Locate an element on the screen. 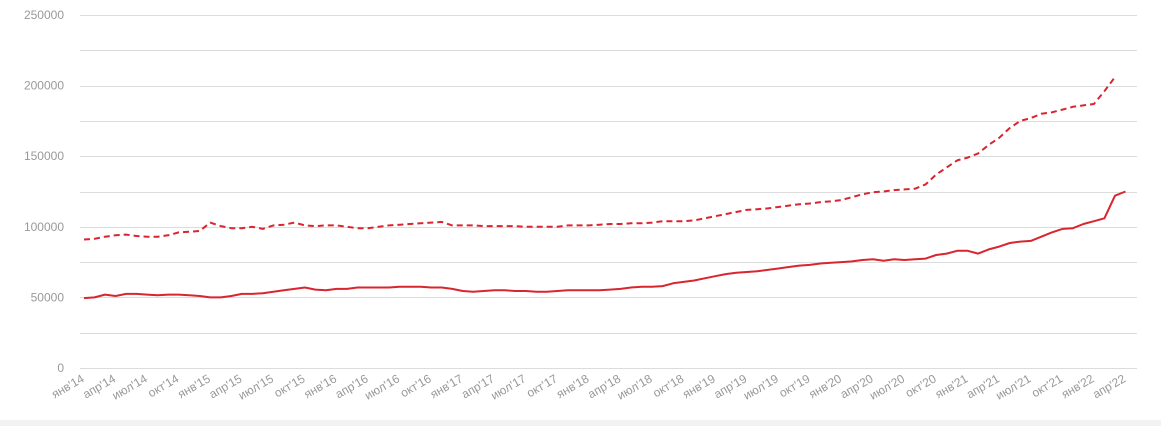  x-tick-label: янв'19 is located at coordinates (699, 386).